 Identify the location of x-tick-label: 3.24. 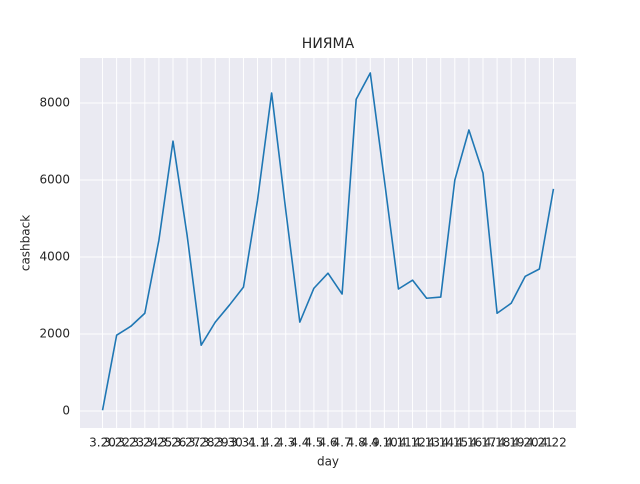
(144, 443).